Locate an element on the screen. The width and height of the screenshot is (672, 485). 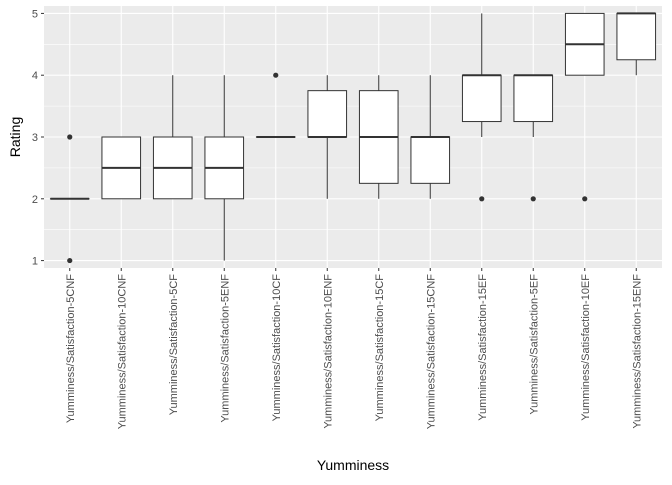
x-tick-label: Yumminess/Satisfaction-10CNF is located at coordinates (122, 352).